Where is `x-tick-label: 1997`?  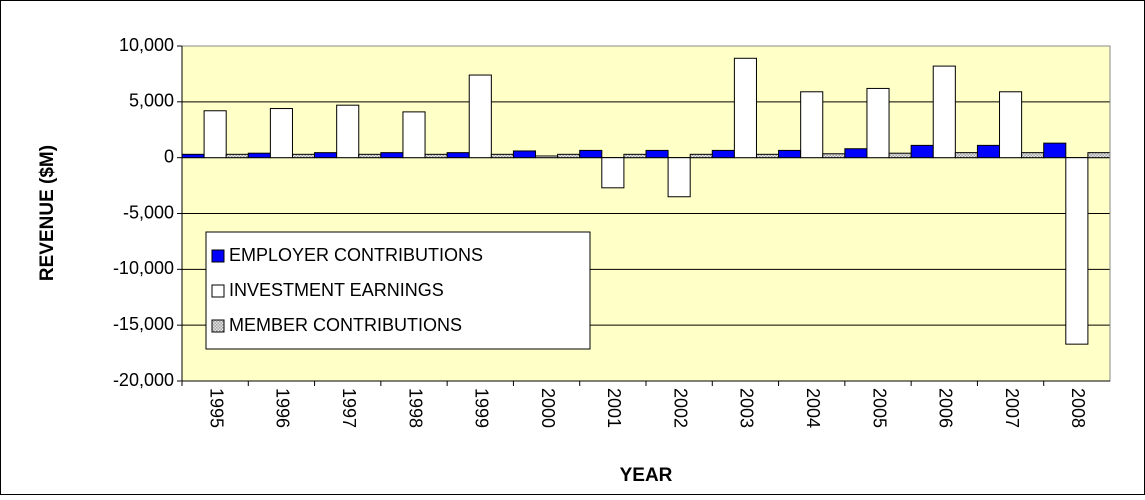
x-tick-label: 1997 is located at coordinates (349, 408).